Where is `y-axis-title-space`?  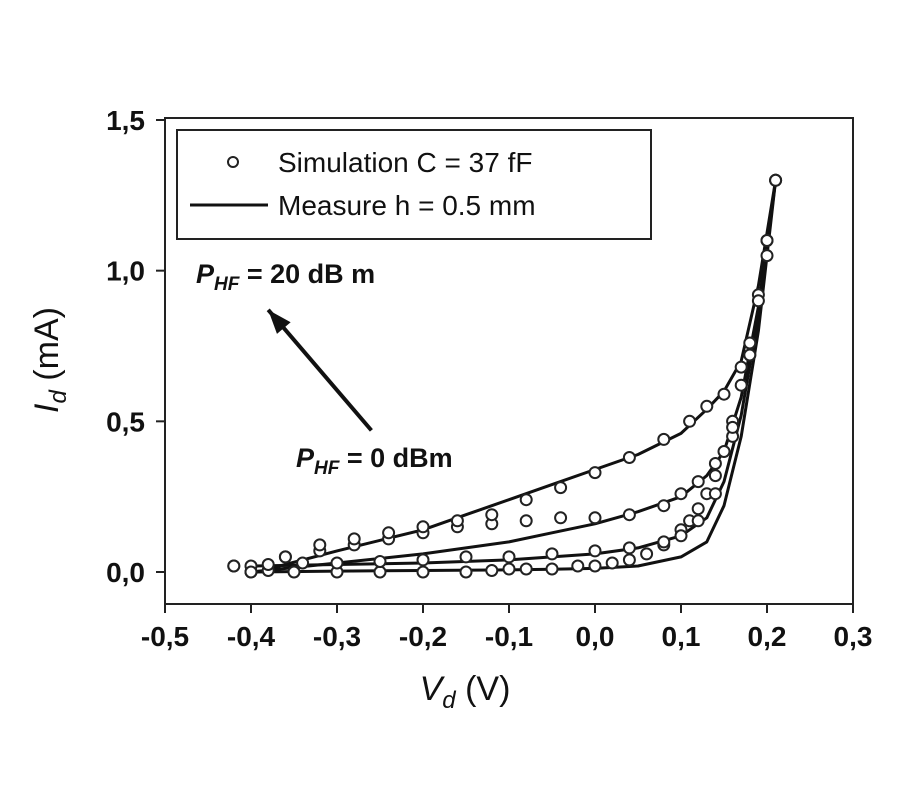
y-axis-title-space is located at coordinates (47, 385).